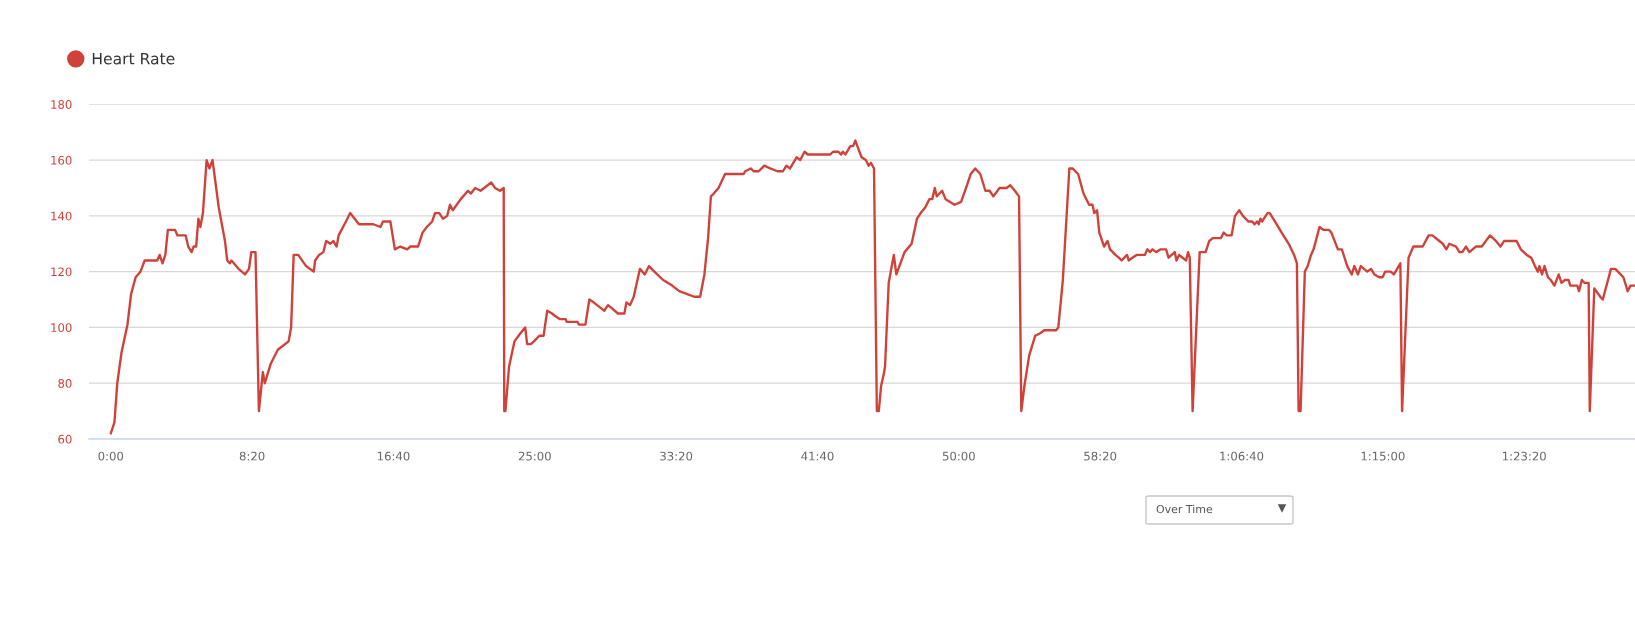 The height and width of the screenshot is (618, 1635). What do you see at coordinates (61, 272) in the screenshot?
I see `y-tick-label: 120` at bounding box center [61, 272].